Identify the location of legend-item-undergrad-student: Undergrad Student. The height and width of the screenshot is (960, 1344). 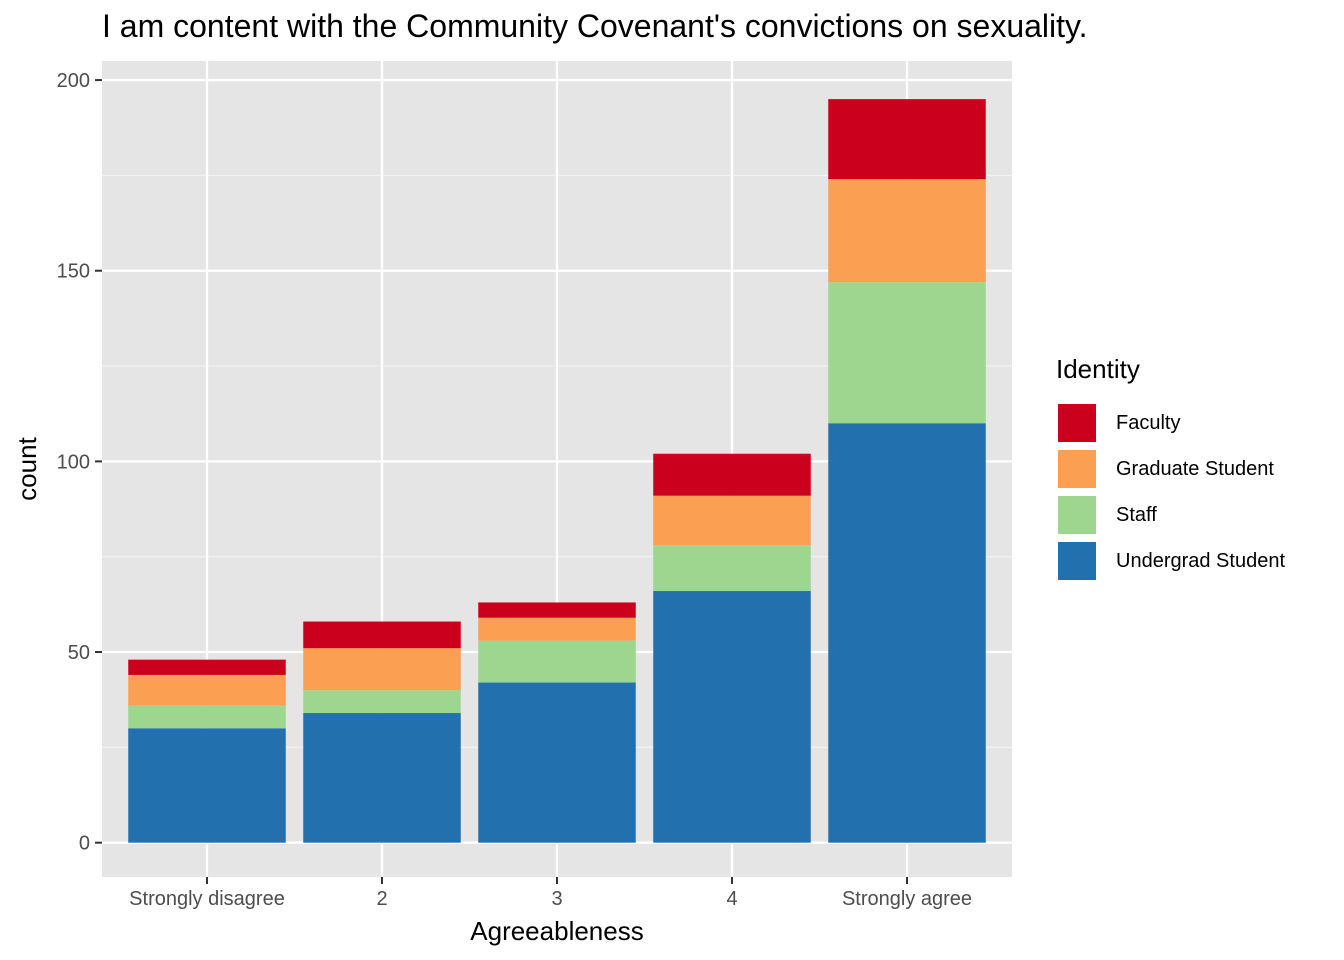
(1170, 561).